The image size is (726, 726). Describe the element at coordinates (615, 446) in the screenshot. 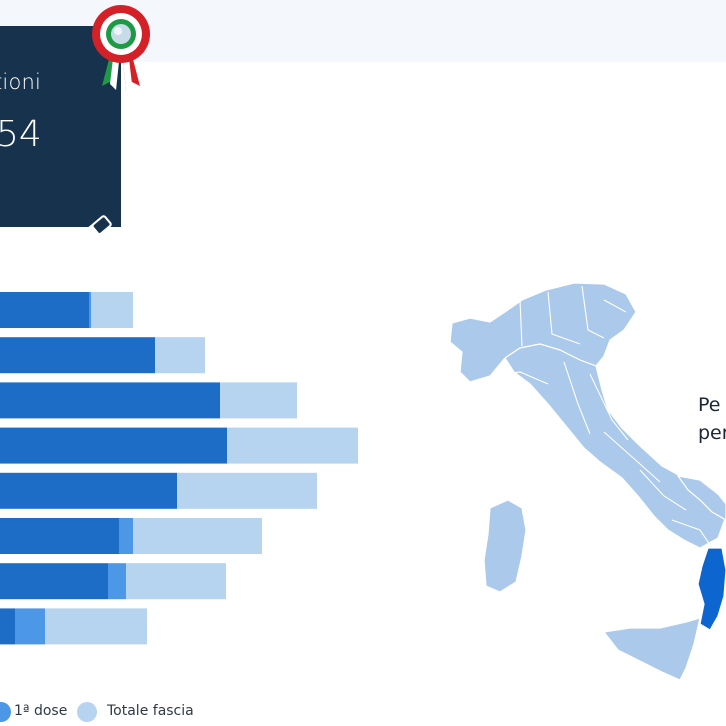

I see `map-region-center-south` at that location.